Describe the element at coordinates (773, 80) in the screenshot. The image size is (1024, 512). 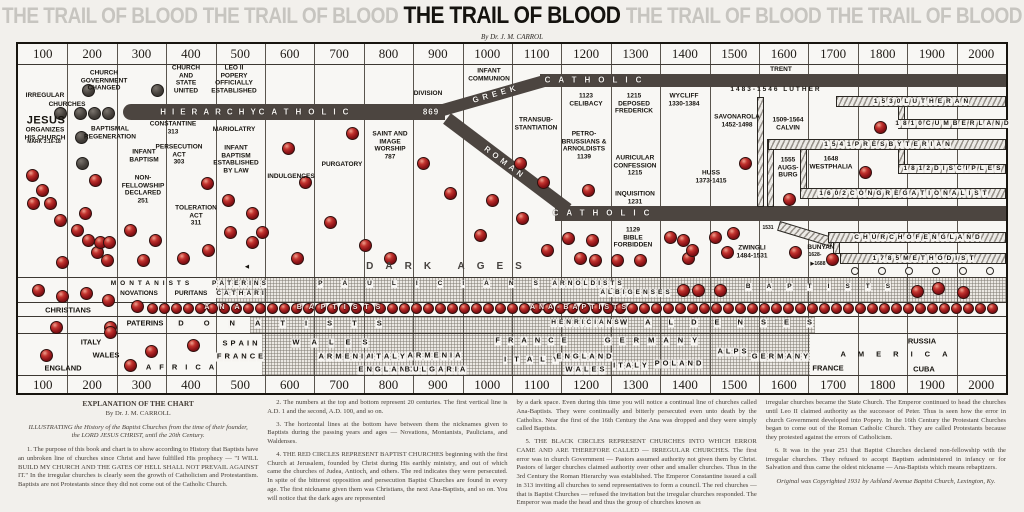
I see `catholic-band` at that location.